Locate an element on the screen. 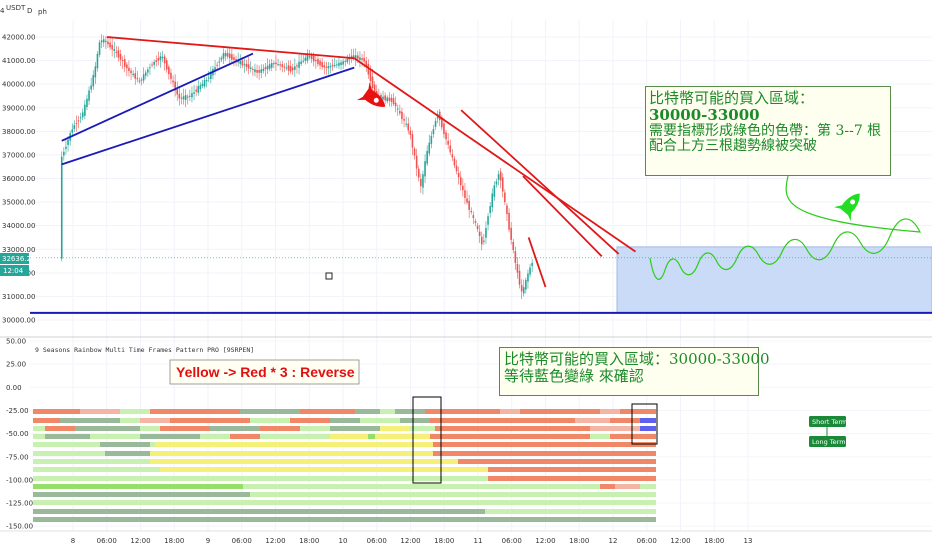 Image resolution: width=932 pixels, height=550 pixels. time-tick-label: 8 is located at coordinates (73, 541).